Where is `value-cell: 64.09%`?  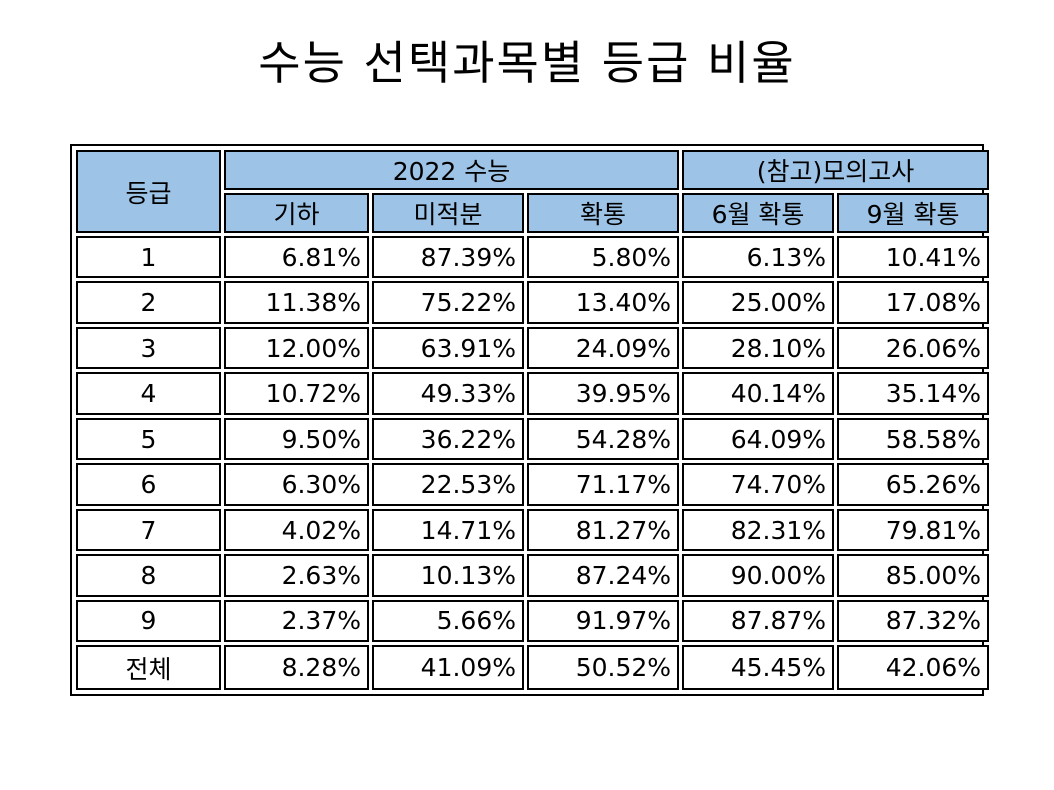
value-cell: 64.09% is located at coordinates (758, 439).